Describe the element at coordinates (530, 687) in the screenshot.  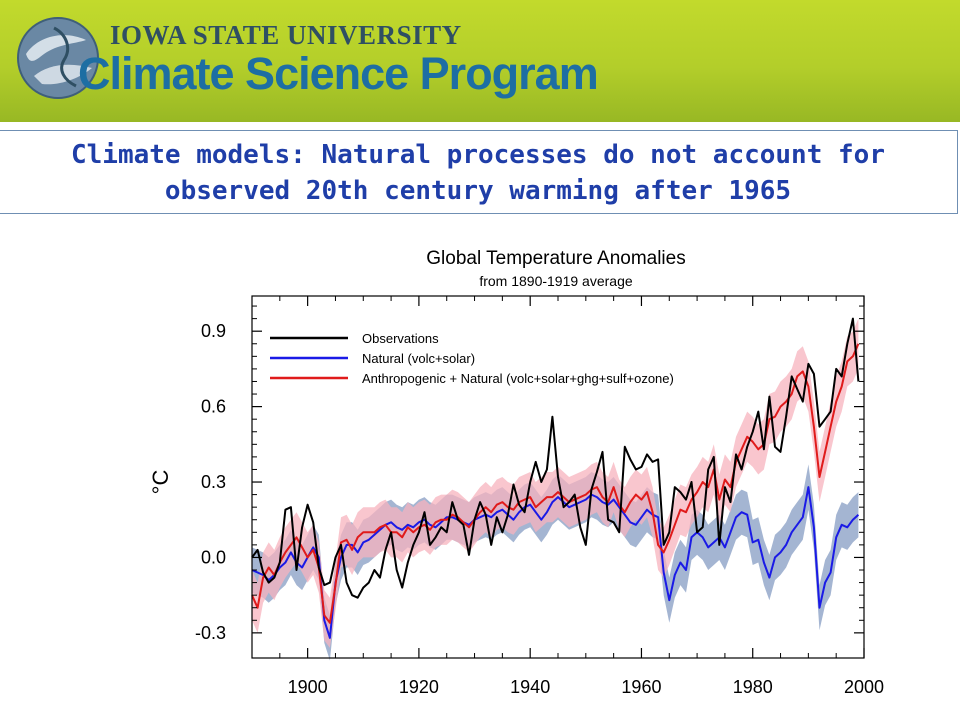
I see `x-tick-label: 1940` at that location.